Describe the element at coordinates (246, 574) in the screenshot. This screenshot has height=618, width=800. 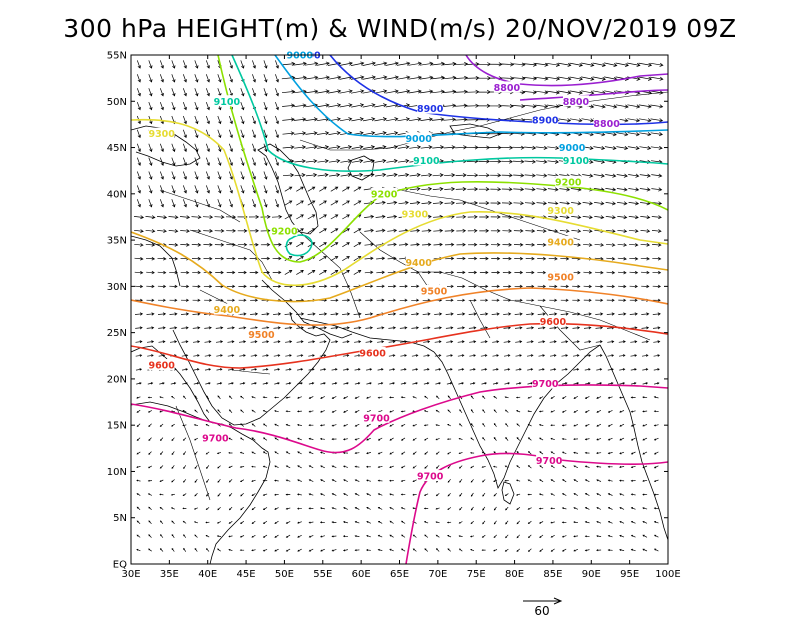
I see `lon-label: 45E` at that location.